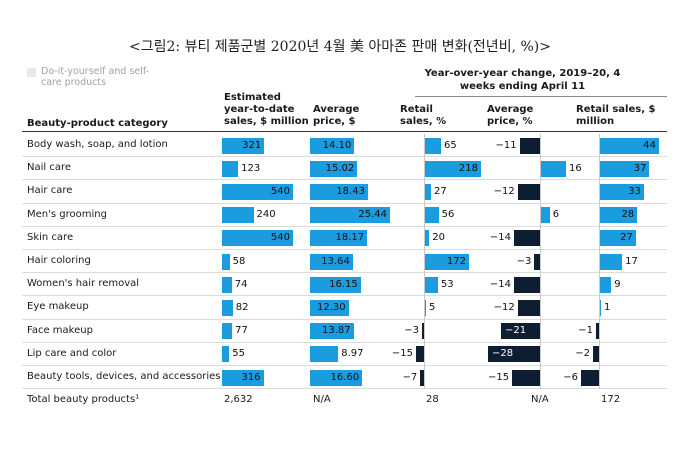 This screenshot has width=680, height=451. What do you see at coordinates (514, 354) in the screenshot?
I see `bar-4-lip-care-and-color` at bounding box center [514, 354].